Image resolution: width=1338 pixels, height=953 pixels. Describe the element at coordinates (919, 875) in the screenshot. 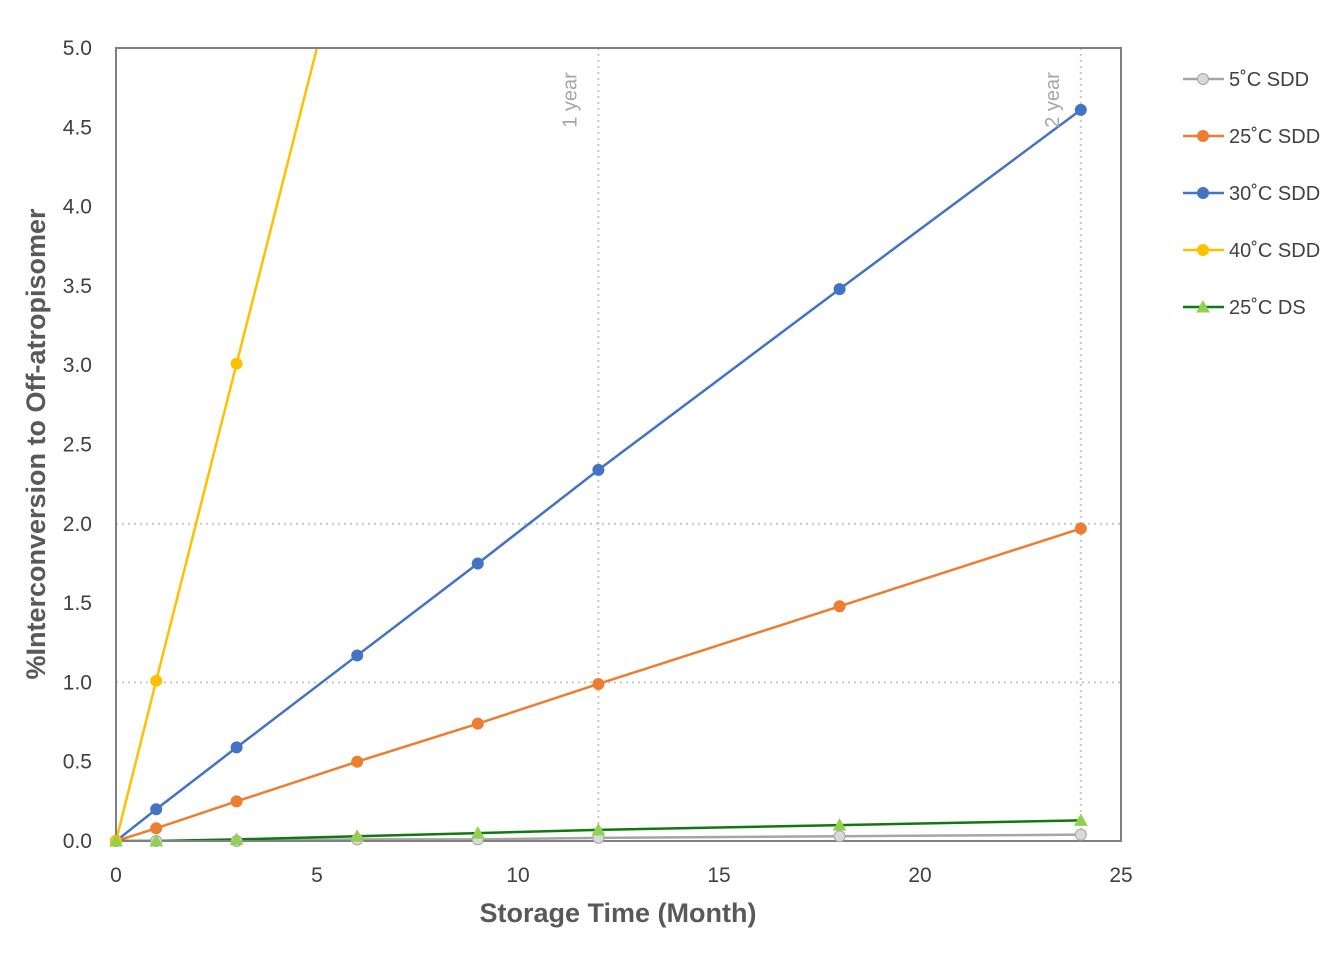

I see `x-tick-label: 20` at that location.